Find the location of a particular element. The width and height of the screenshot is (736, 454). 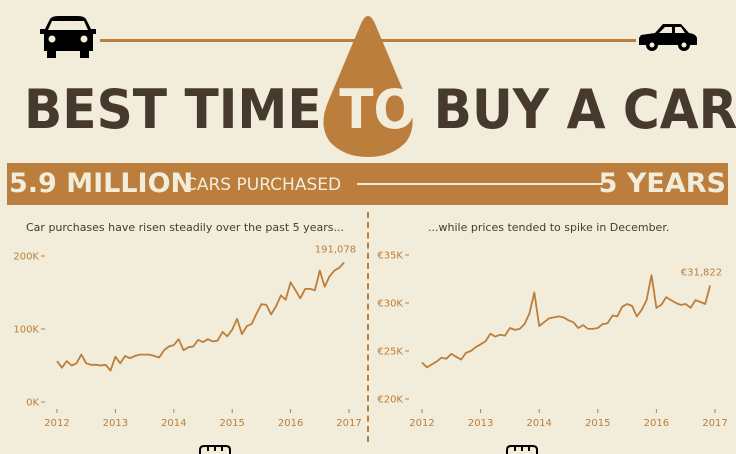

stat-value: 5.9 MILLION is located at coordinates (101, 183).